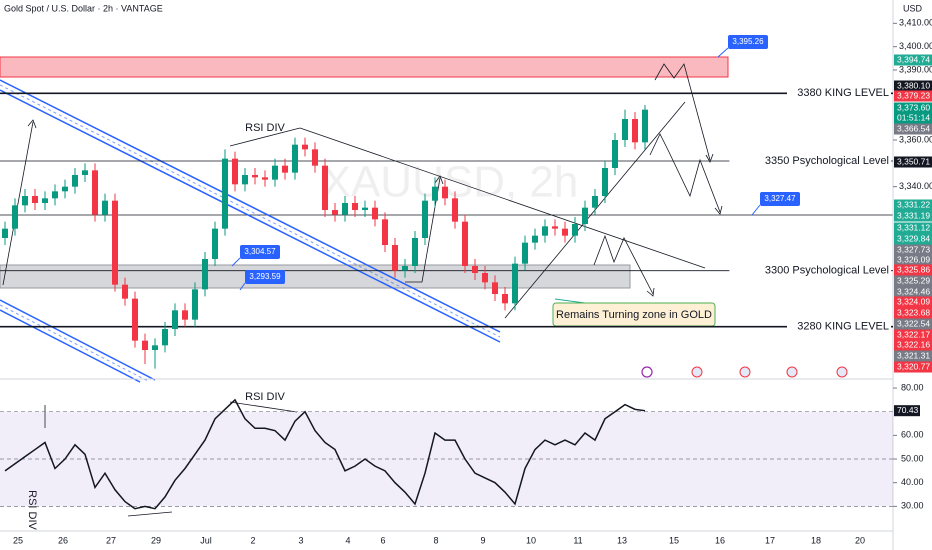 The height and width of the screenshot is (550, 932). I want to click on price-badge-label: 01:51:14, so click(913, 117).